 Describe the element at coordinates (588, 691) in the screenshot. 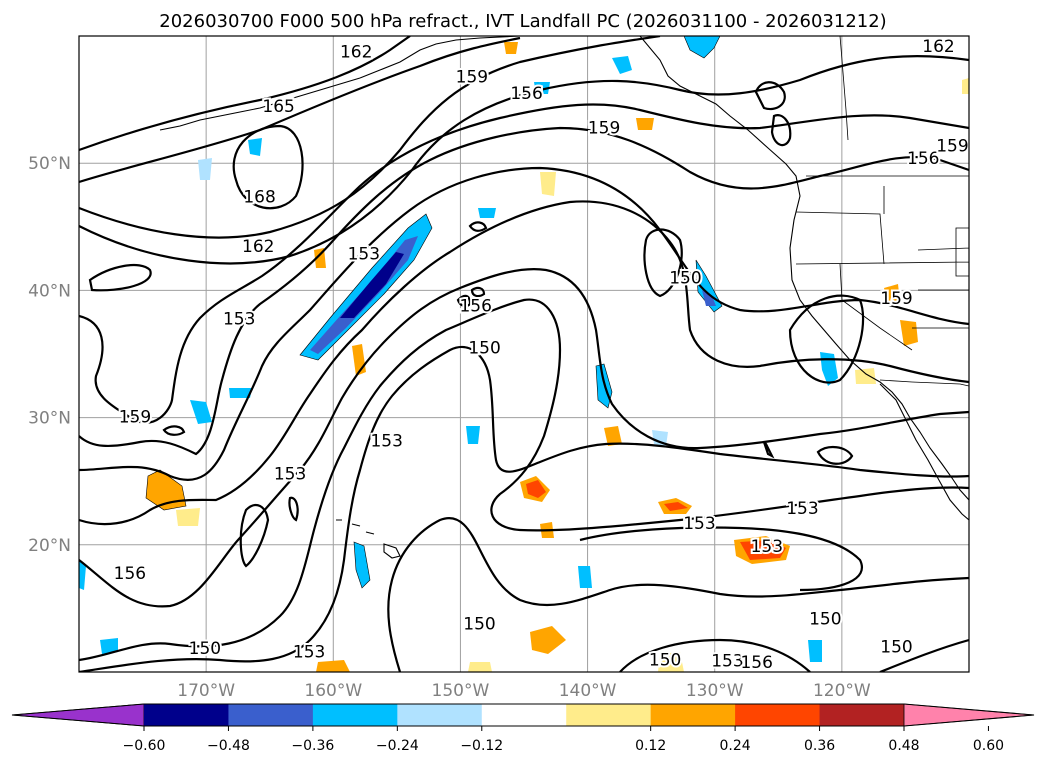

I see `lon-tick-label: 140°W` at that location.